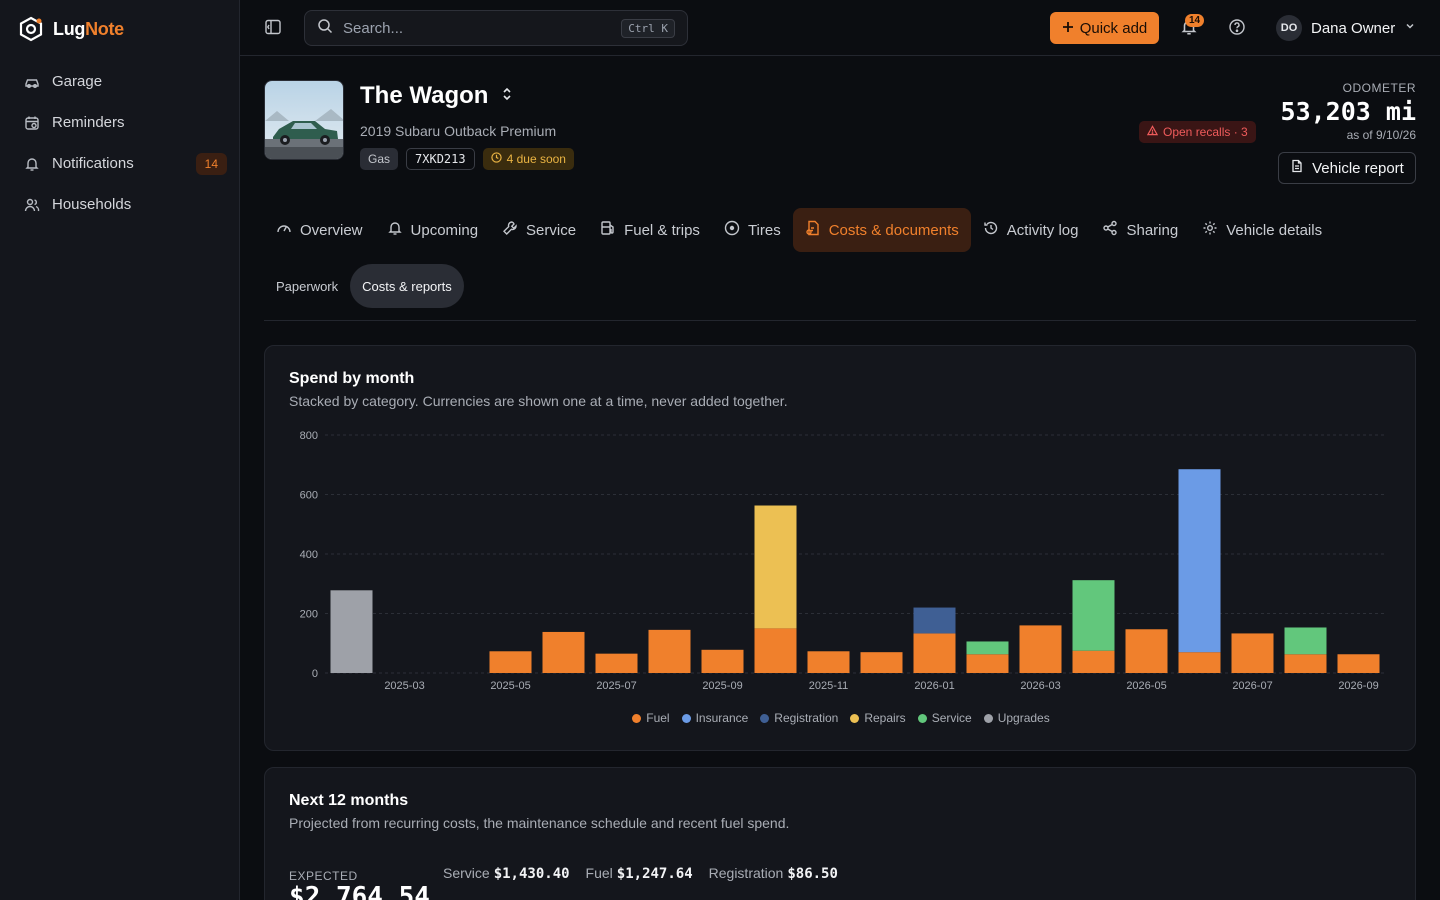  Describe the element at coordinates (1040, 686) in the screenshot. I see `x-tick-label: 2026-03` at that location.